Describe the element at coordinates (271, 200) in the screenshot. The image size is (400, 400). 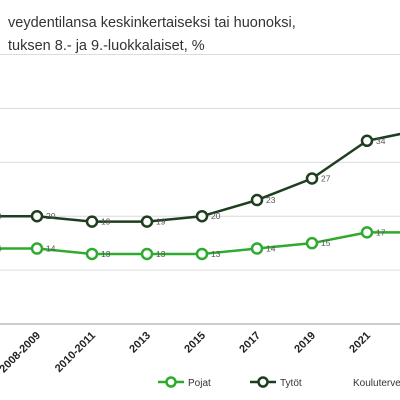
I see `data-label: 23` at that location.